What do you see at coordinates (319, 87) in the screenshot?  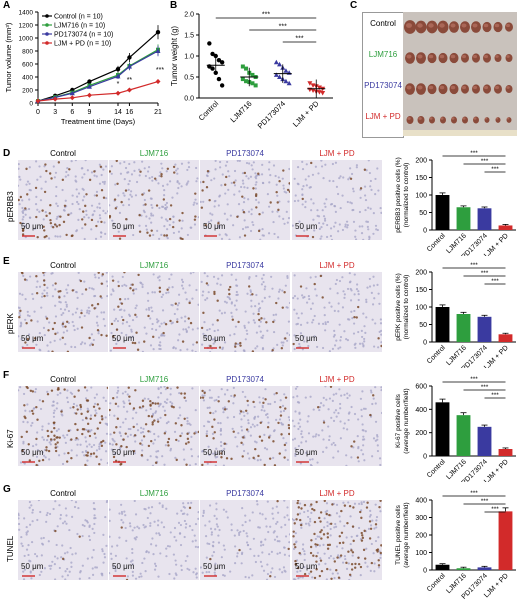 I see `data-point` at bounding box center [319, 87].